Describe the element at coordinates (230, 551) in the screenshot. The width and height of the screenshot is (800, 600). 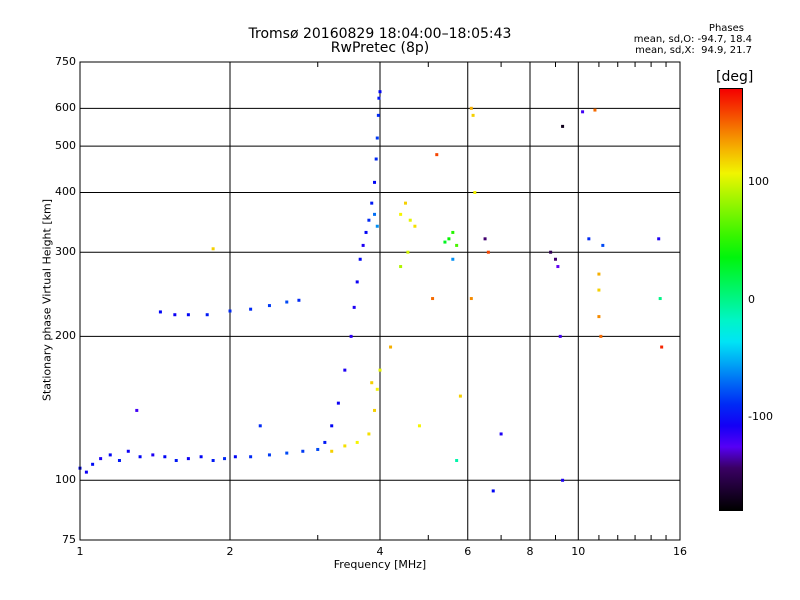
I see `x-tick-label: 2` at that location.